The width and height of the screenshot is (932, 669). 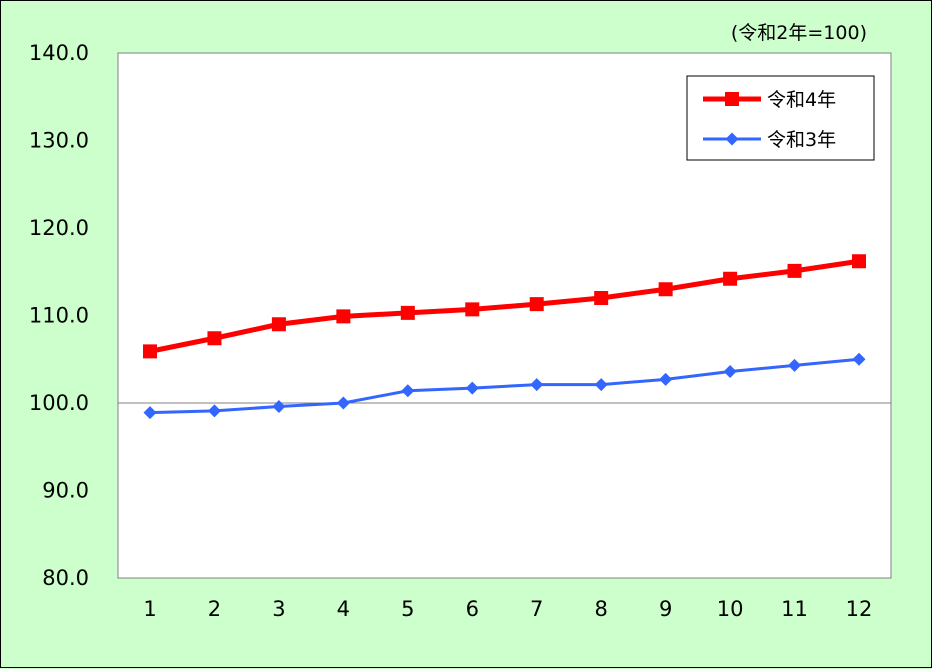 What do you see at coordinates (780, 118) in the screenshot?
I see `legend-box` at bounding box center [780, 118].